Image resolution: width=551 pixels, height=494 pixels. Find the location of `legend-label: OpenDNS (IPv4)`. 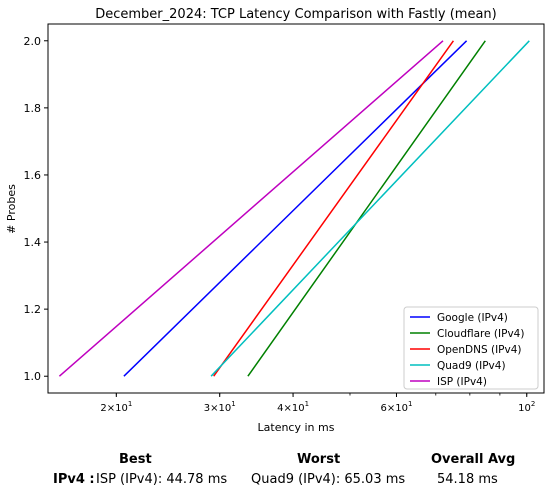

legend-label: OpenDNS (IPv4) is located at coordinates (479, 350).